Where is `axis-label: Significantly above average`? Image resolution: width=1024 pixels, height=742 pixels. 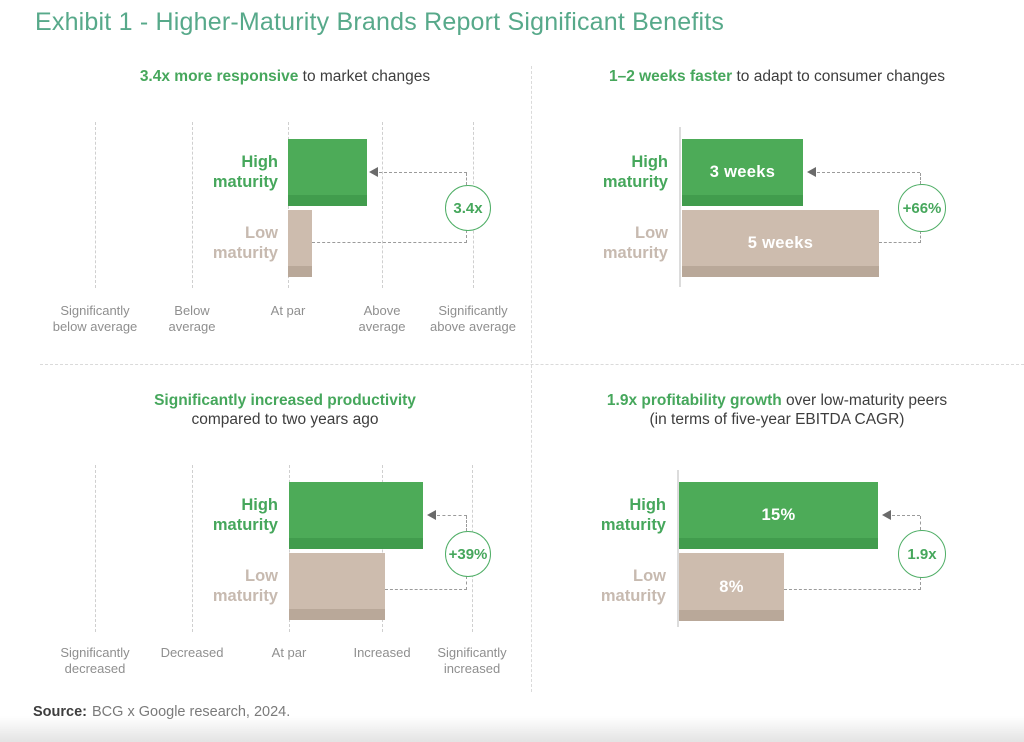
axis-label: Significantly above average is located at coordinates (472, 318).